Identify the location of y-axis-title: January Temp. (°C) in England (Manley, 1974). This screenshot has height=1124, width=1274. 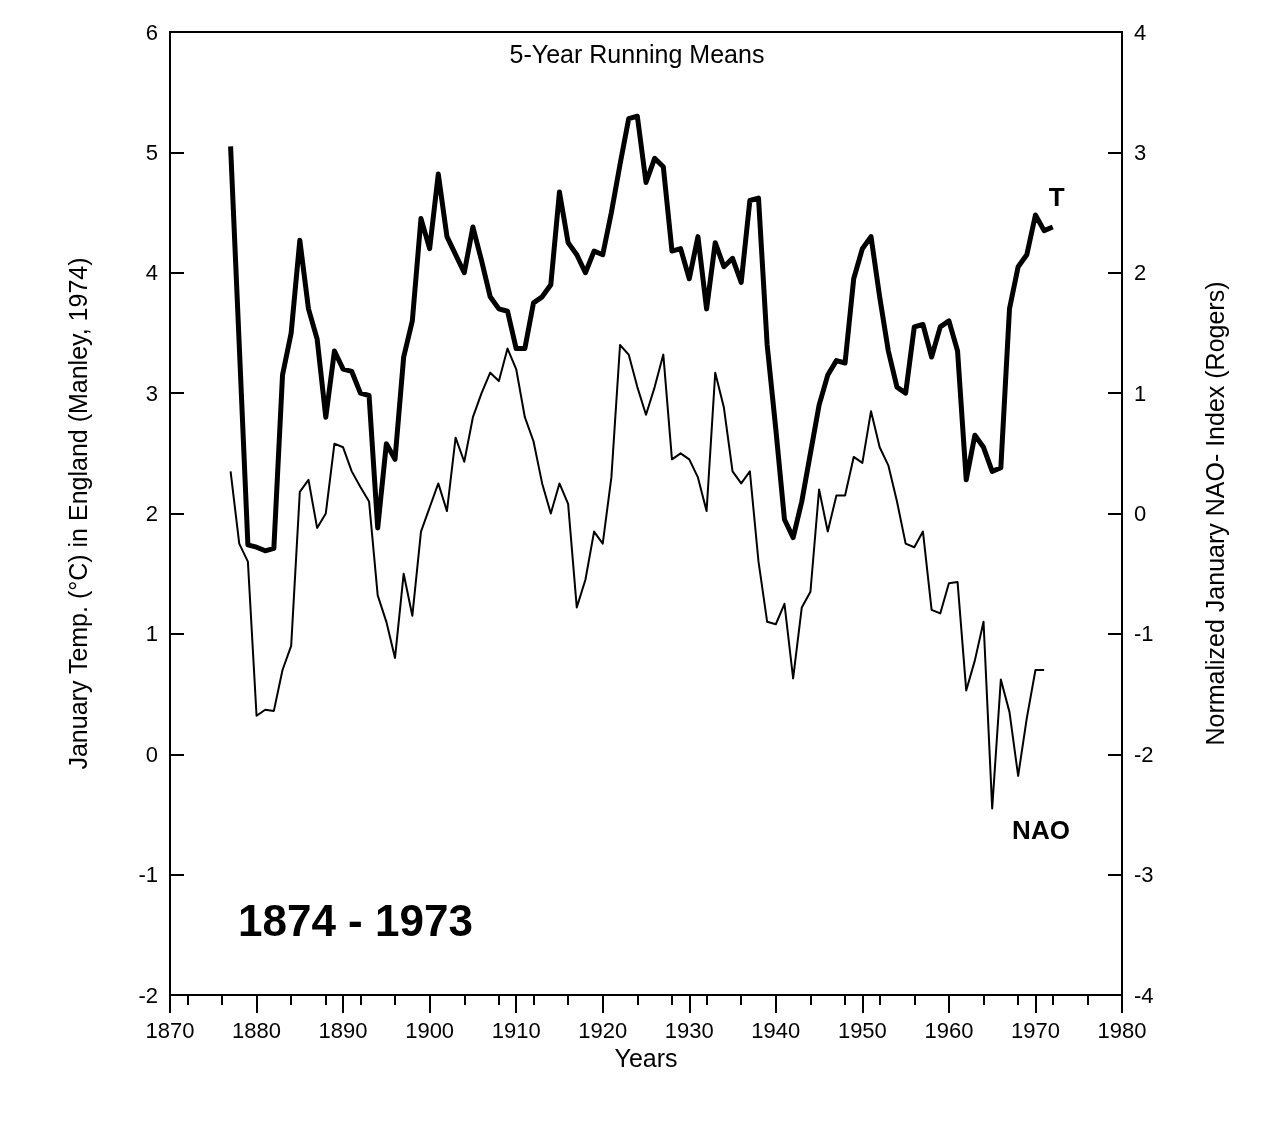
(77, 513).